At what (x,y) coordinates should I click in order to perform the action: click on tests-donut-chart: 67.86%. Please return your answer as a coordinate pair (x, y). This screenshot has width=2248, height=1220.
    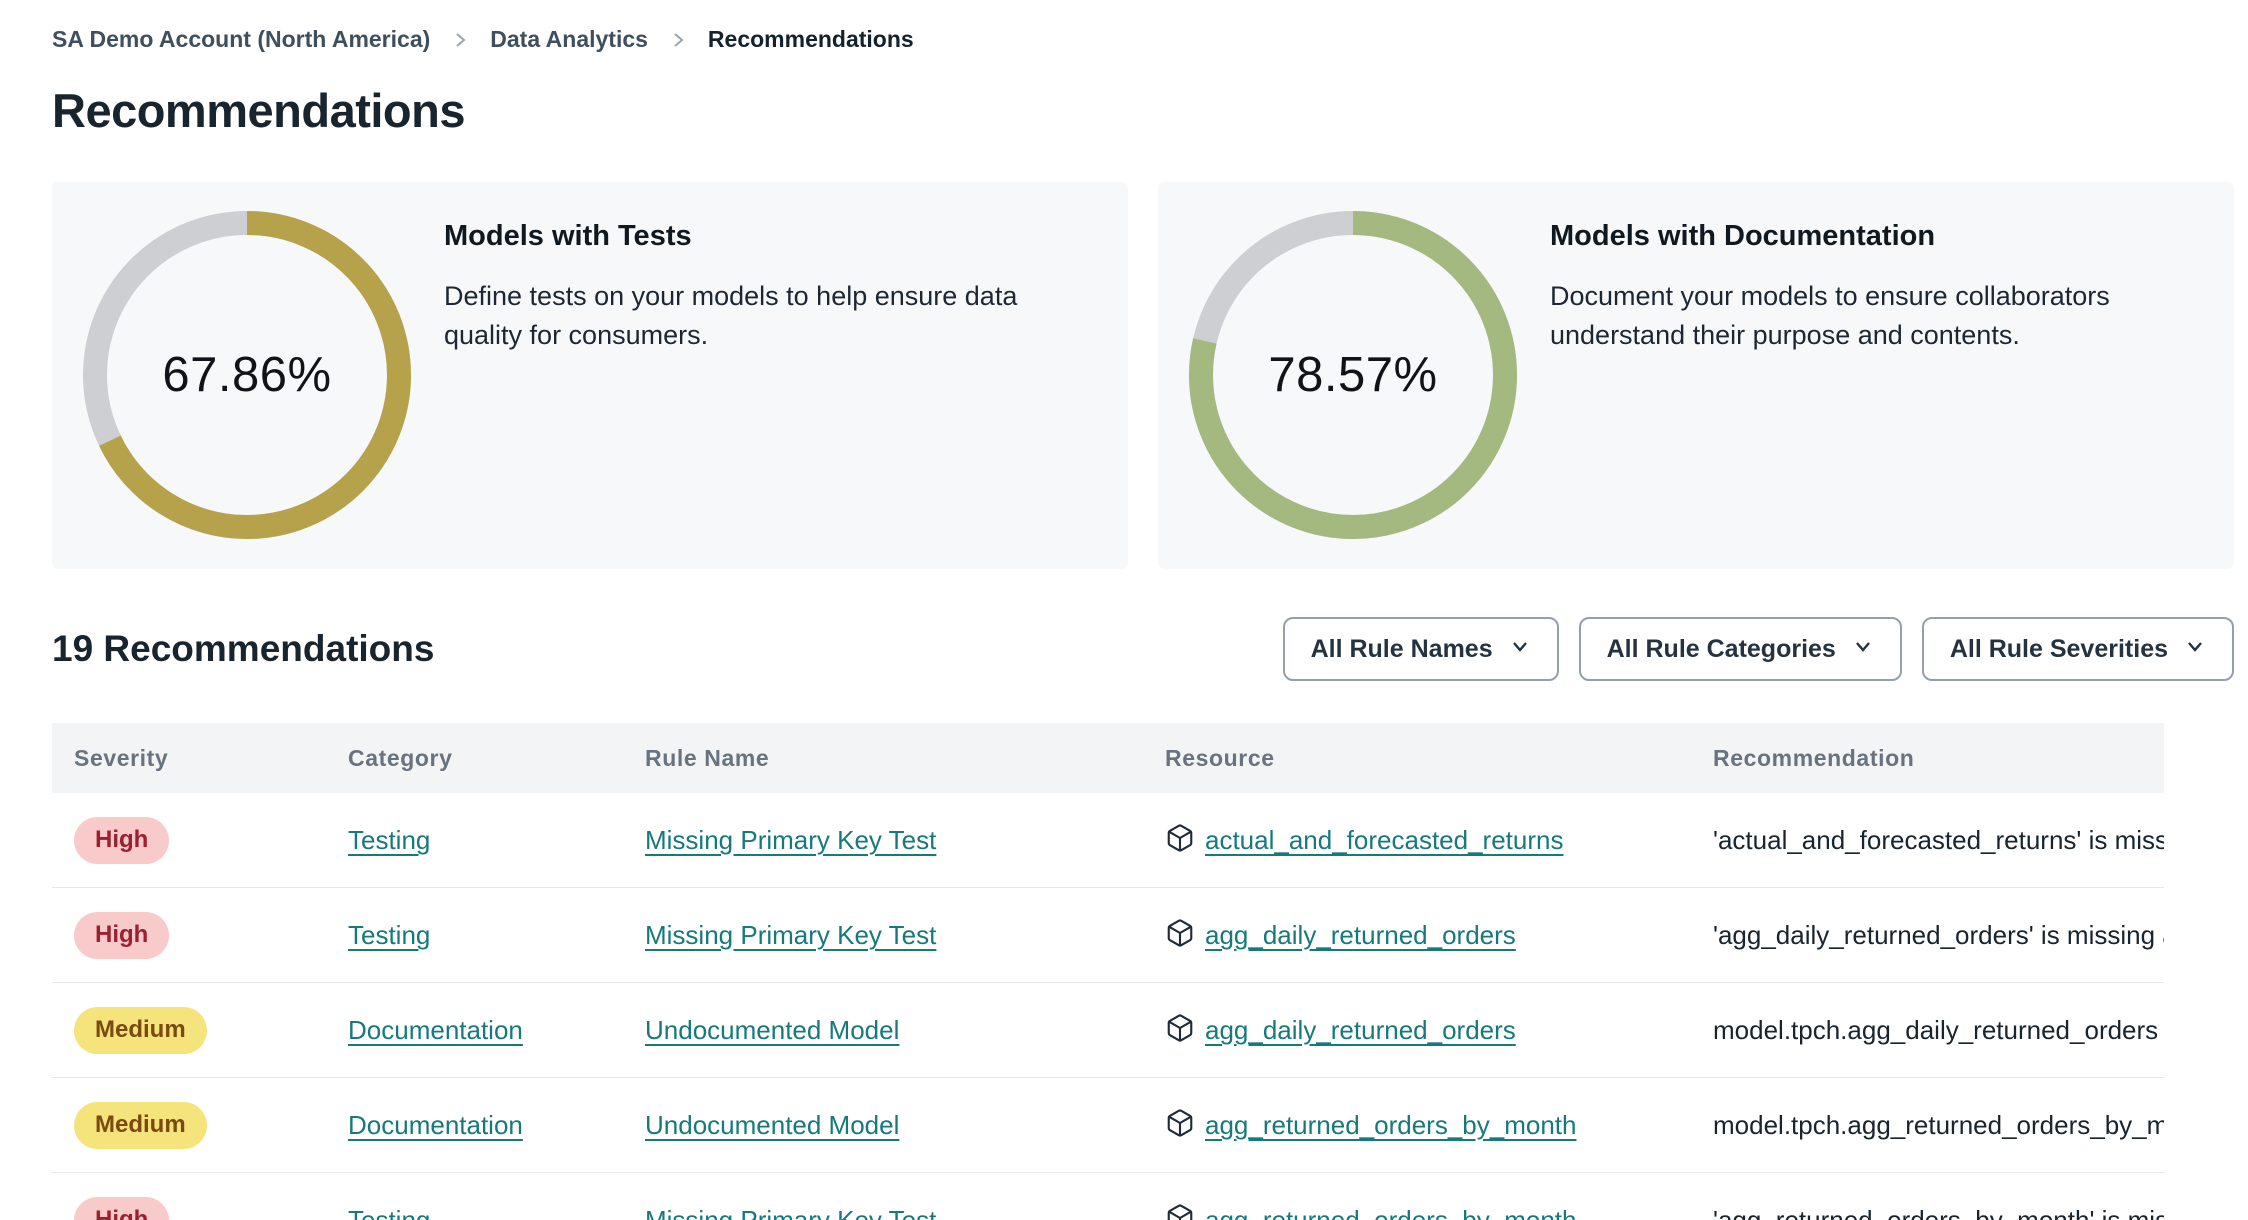
    Looking at the image, I should click on (247, 375).